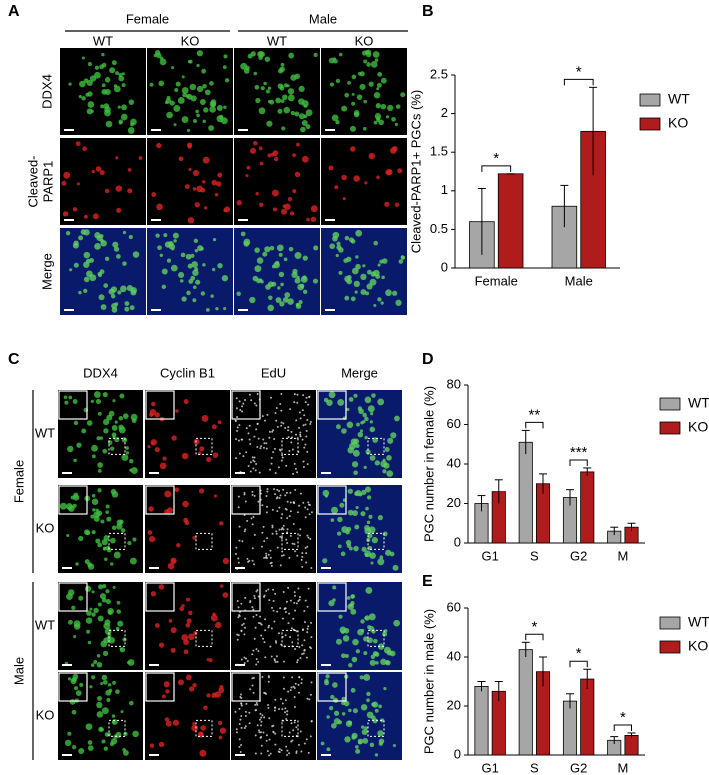 This screenshot has width=709, height=775. I want to click on group-label: Male, so click(18, 671).